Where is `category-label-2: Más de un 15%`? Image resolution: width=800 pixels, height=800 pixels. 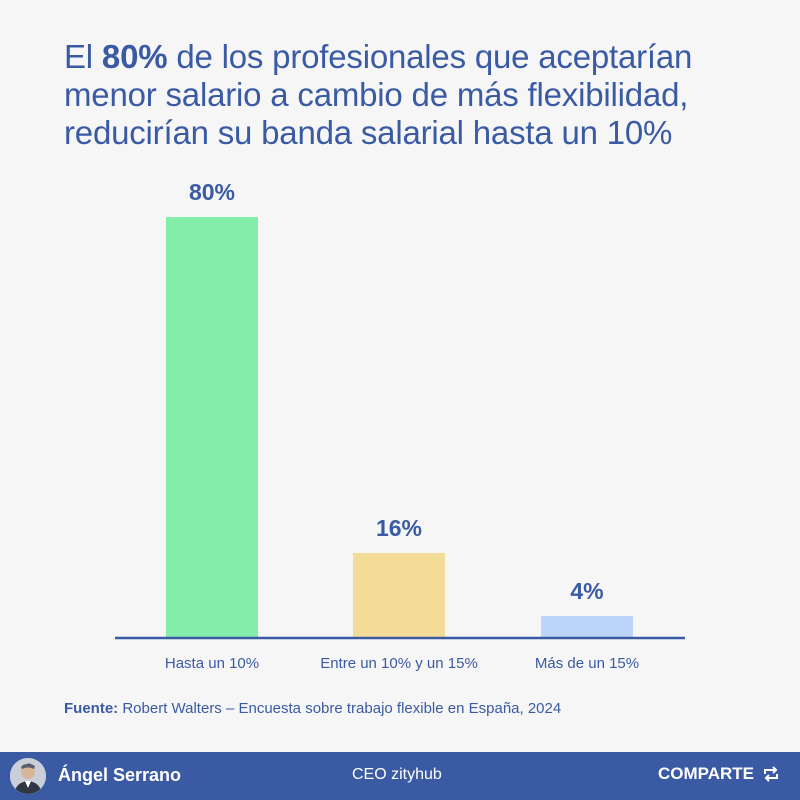
category-label-2: Más de un 15% is located at coordinates (587, 663).